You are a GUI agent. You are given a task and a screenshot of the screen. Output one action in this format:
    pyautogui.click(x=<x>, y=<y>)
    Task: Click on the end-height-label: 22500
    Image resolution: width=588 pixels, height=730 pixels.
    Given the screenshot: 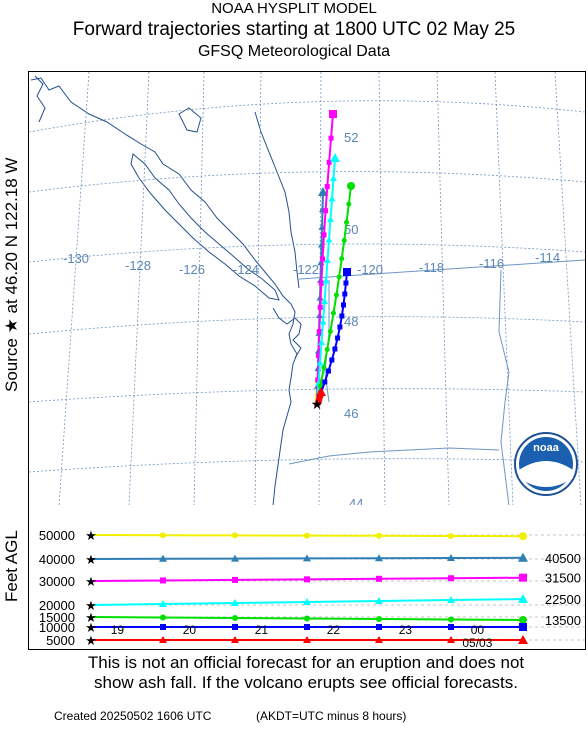 What is the action you would take?
    pyautogui.click(x=563, y=599)
    